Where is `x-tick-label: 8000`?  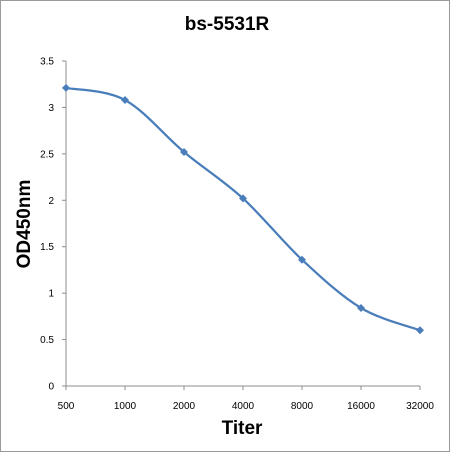 x-tick-label: 8000 is located at coordinates (302, 406).